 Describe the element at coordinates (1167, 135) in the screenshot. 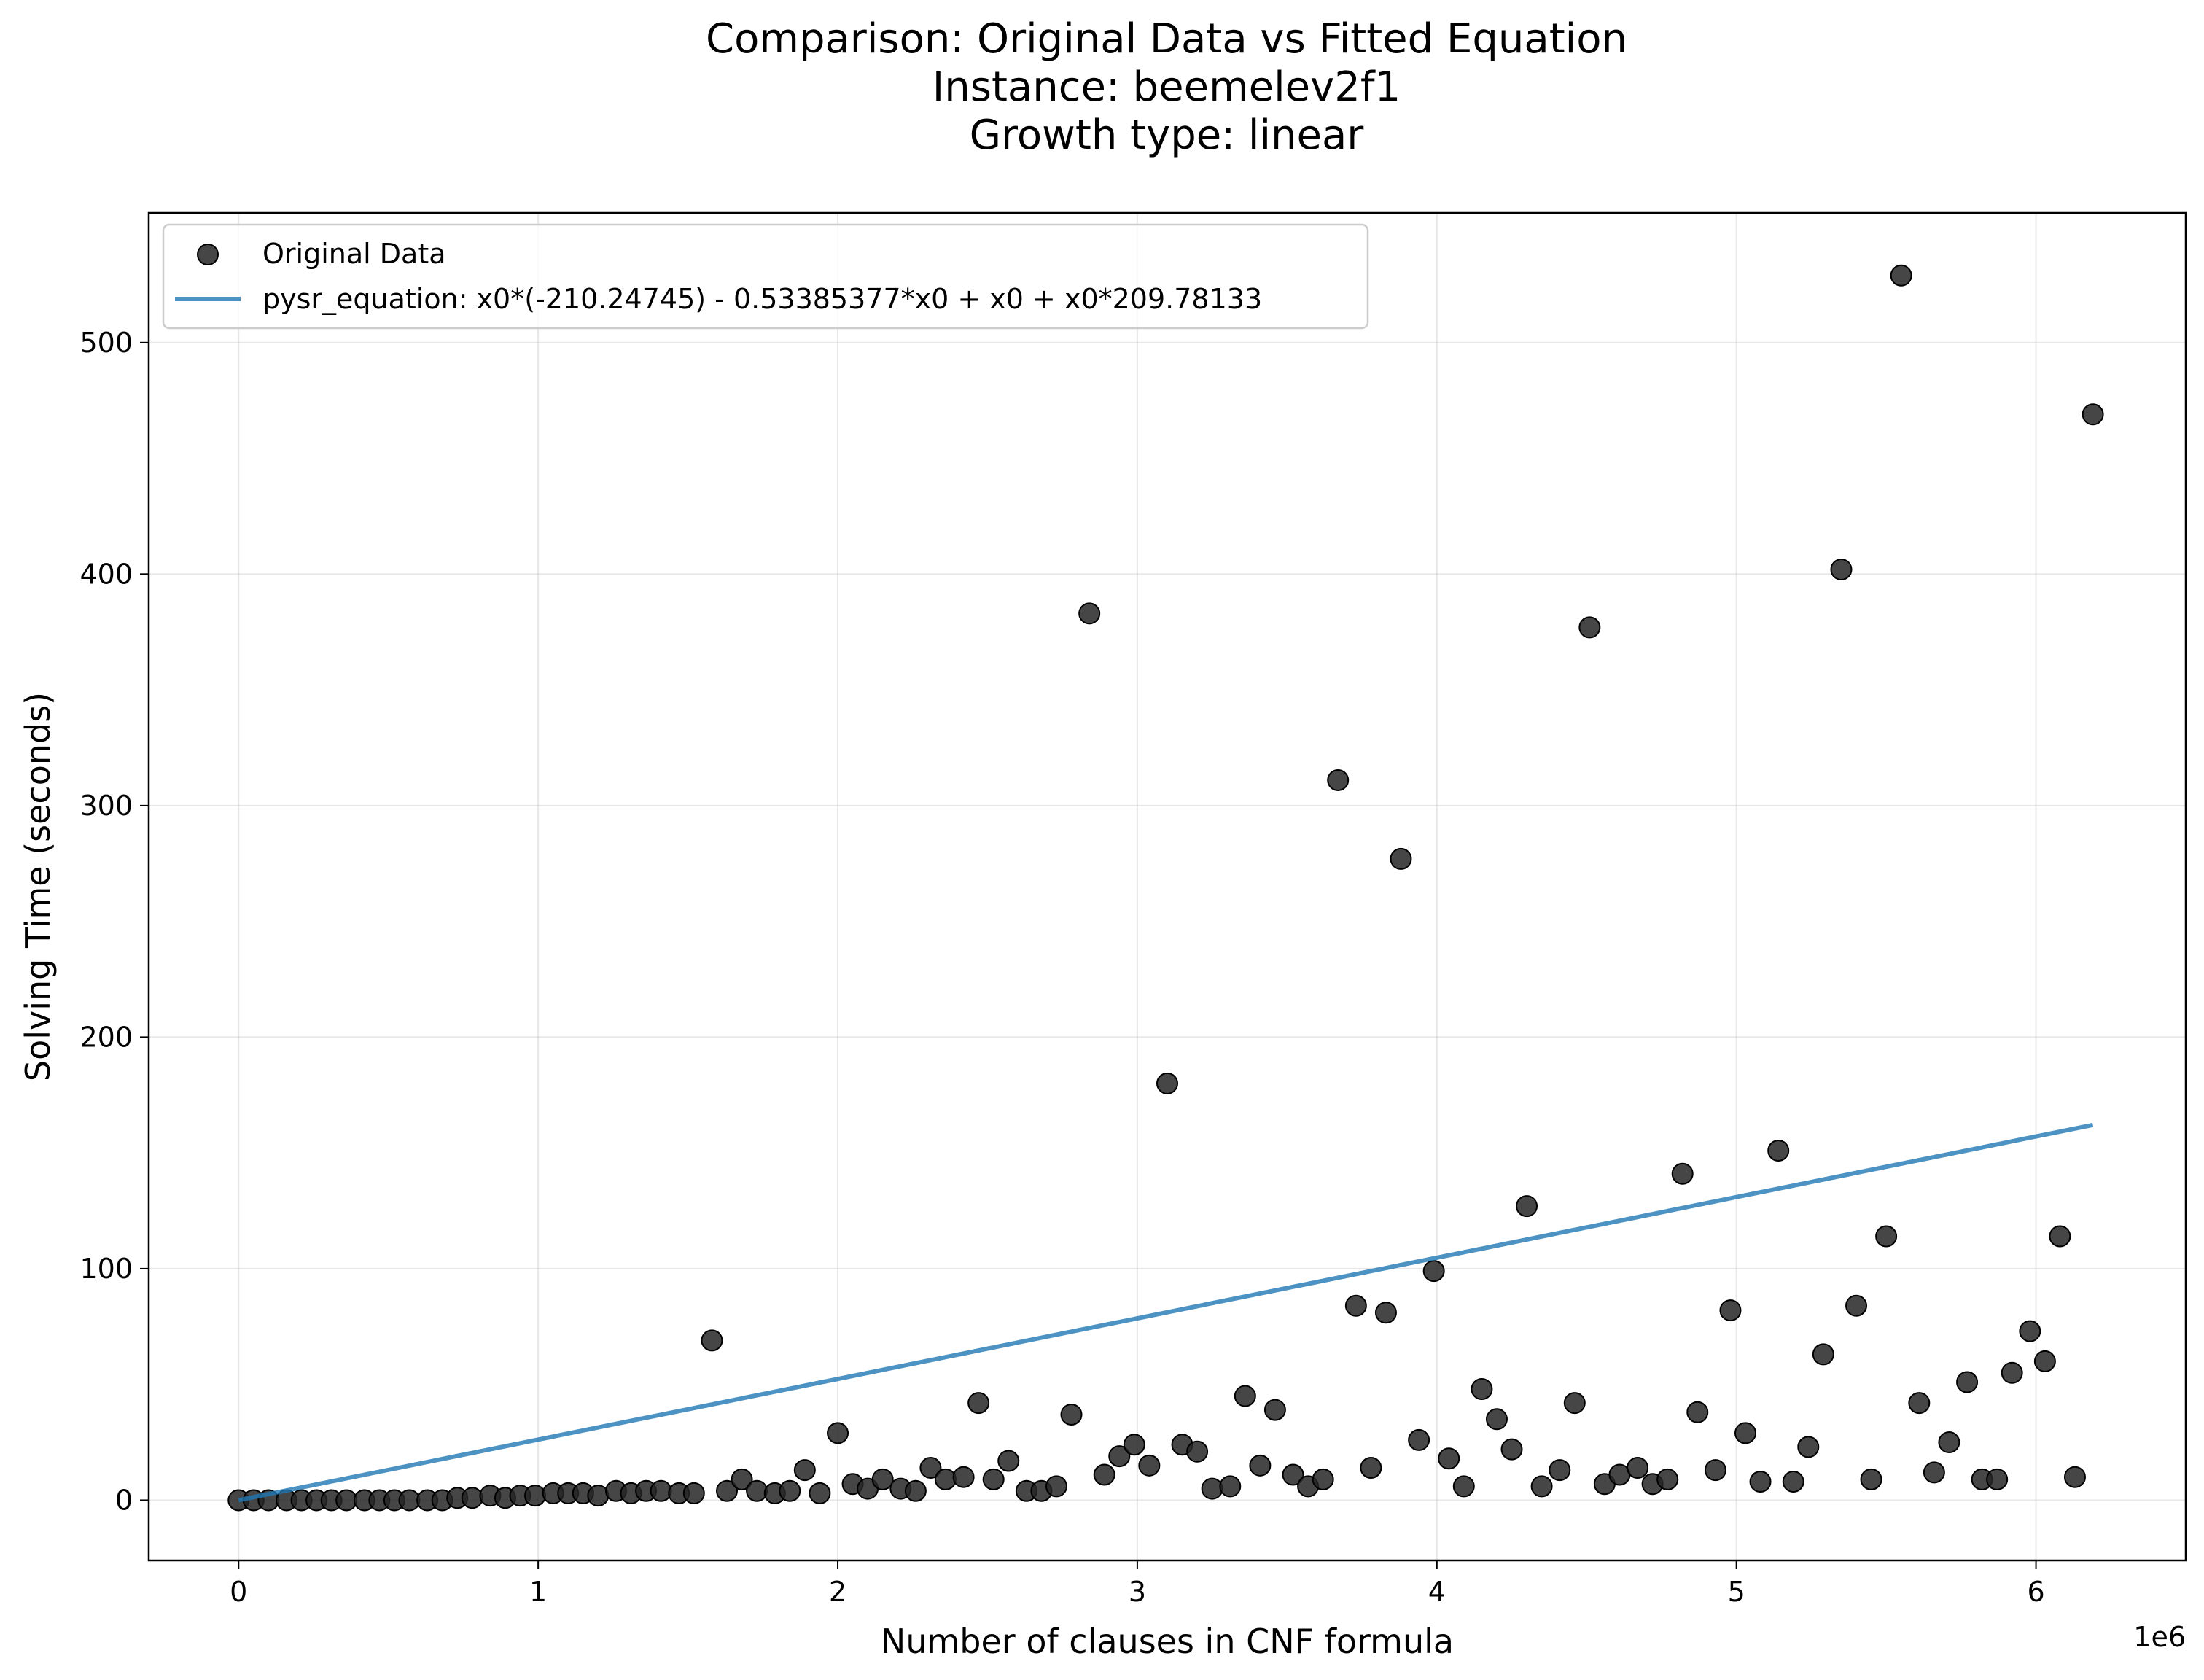

I see `chart-title-line-3: Growth type: linear` at that location.